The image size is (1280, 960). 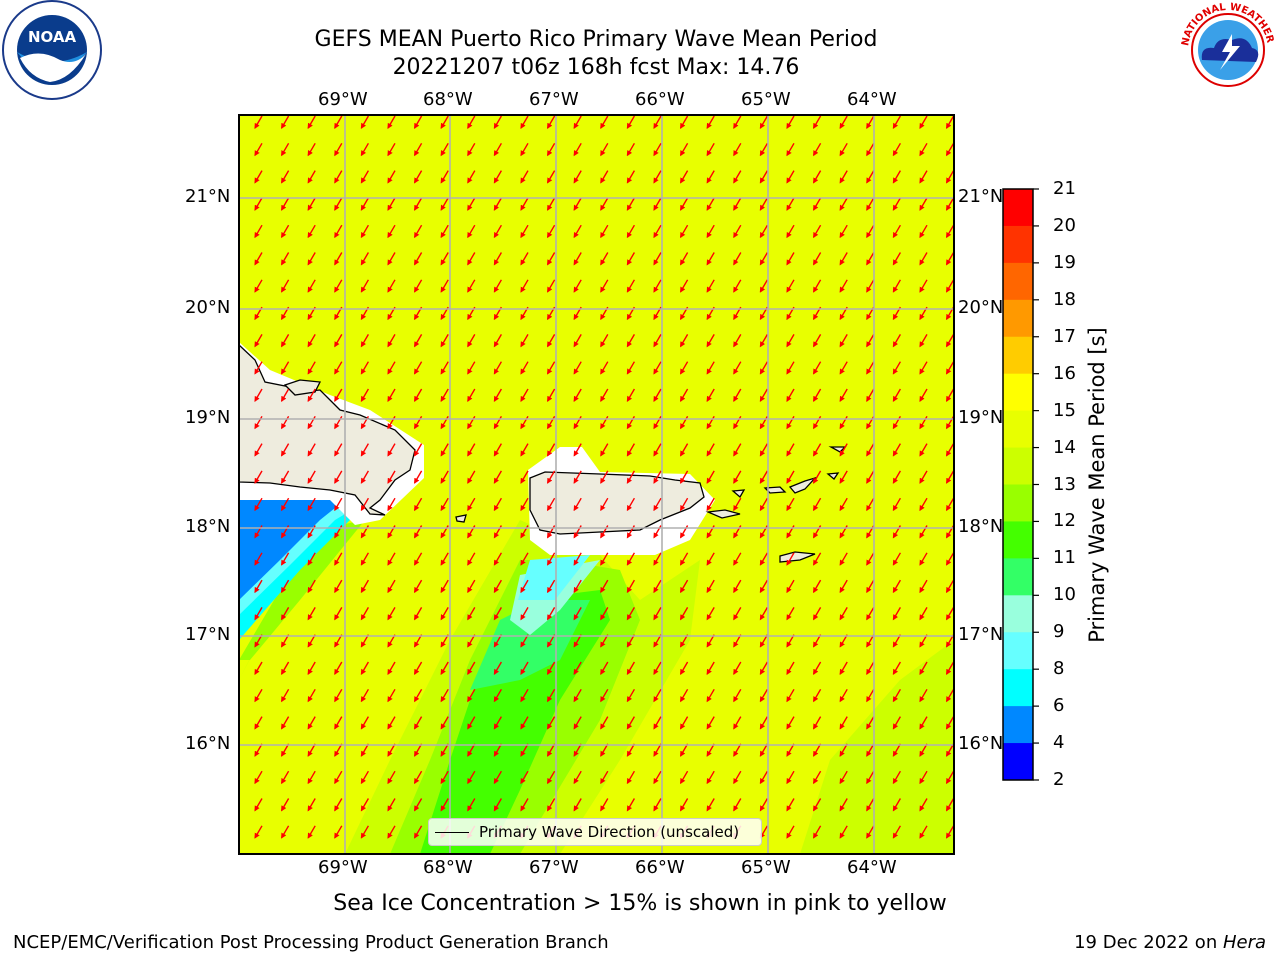 What do you see at coordinates (1064, 336) in the screenshot?
I see `colorbar-tick-label: 17` at bounding box center [1064, 336].